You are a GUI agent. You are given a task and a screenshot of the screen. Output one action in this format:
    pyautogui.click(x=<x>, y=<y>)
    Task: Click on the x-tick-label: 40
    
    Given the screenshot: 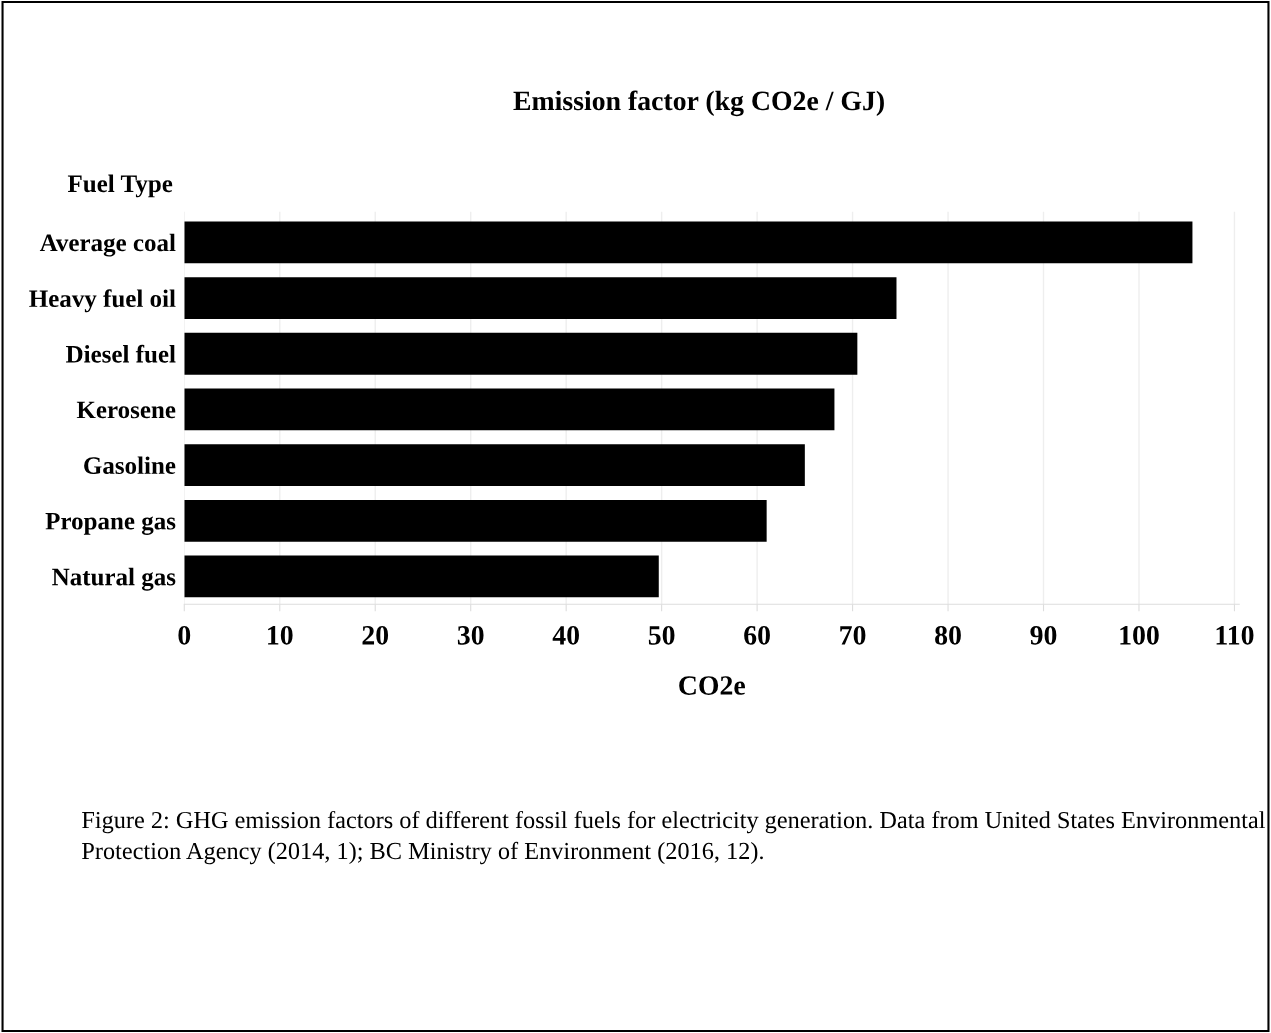 What is the action you would take?
    pyautogui.click(x=565, y=635)
    